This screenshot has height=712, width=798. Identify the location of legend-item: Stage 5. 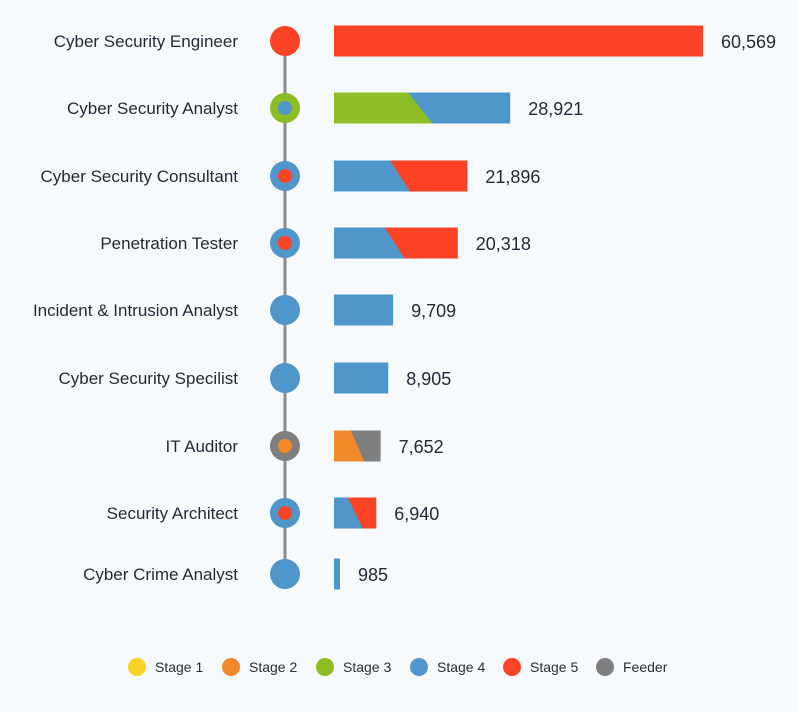
(540, 667).